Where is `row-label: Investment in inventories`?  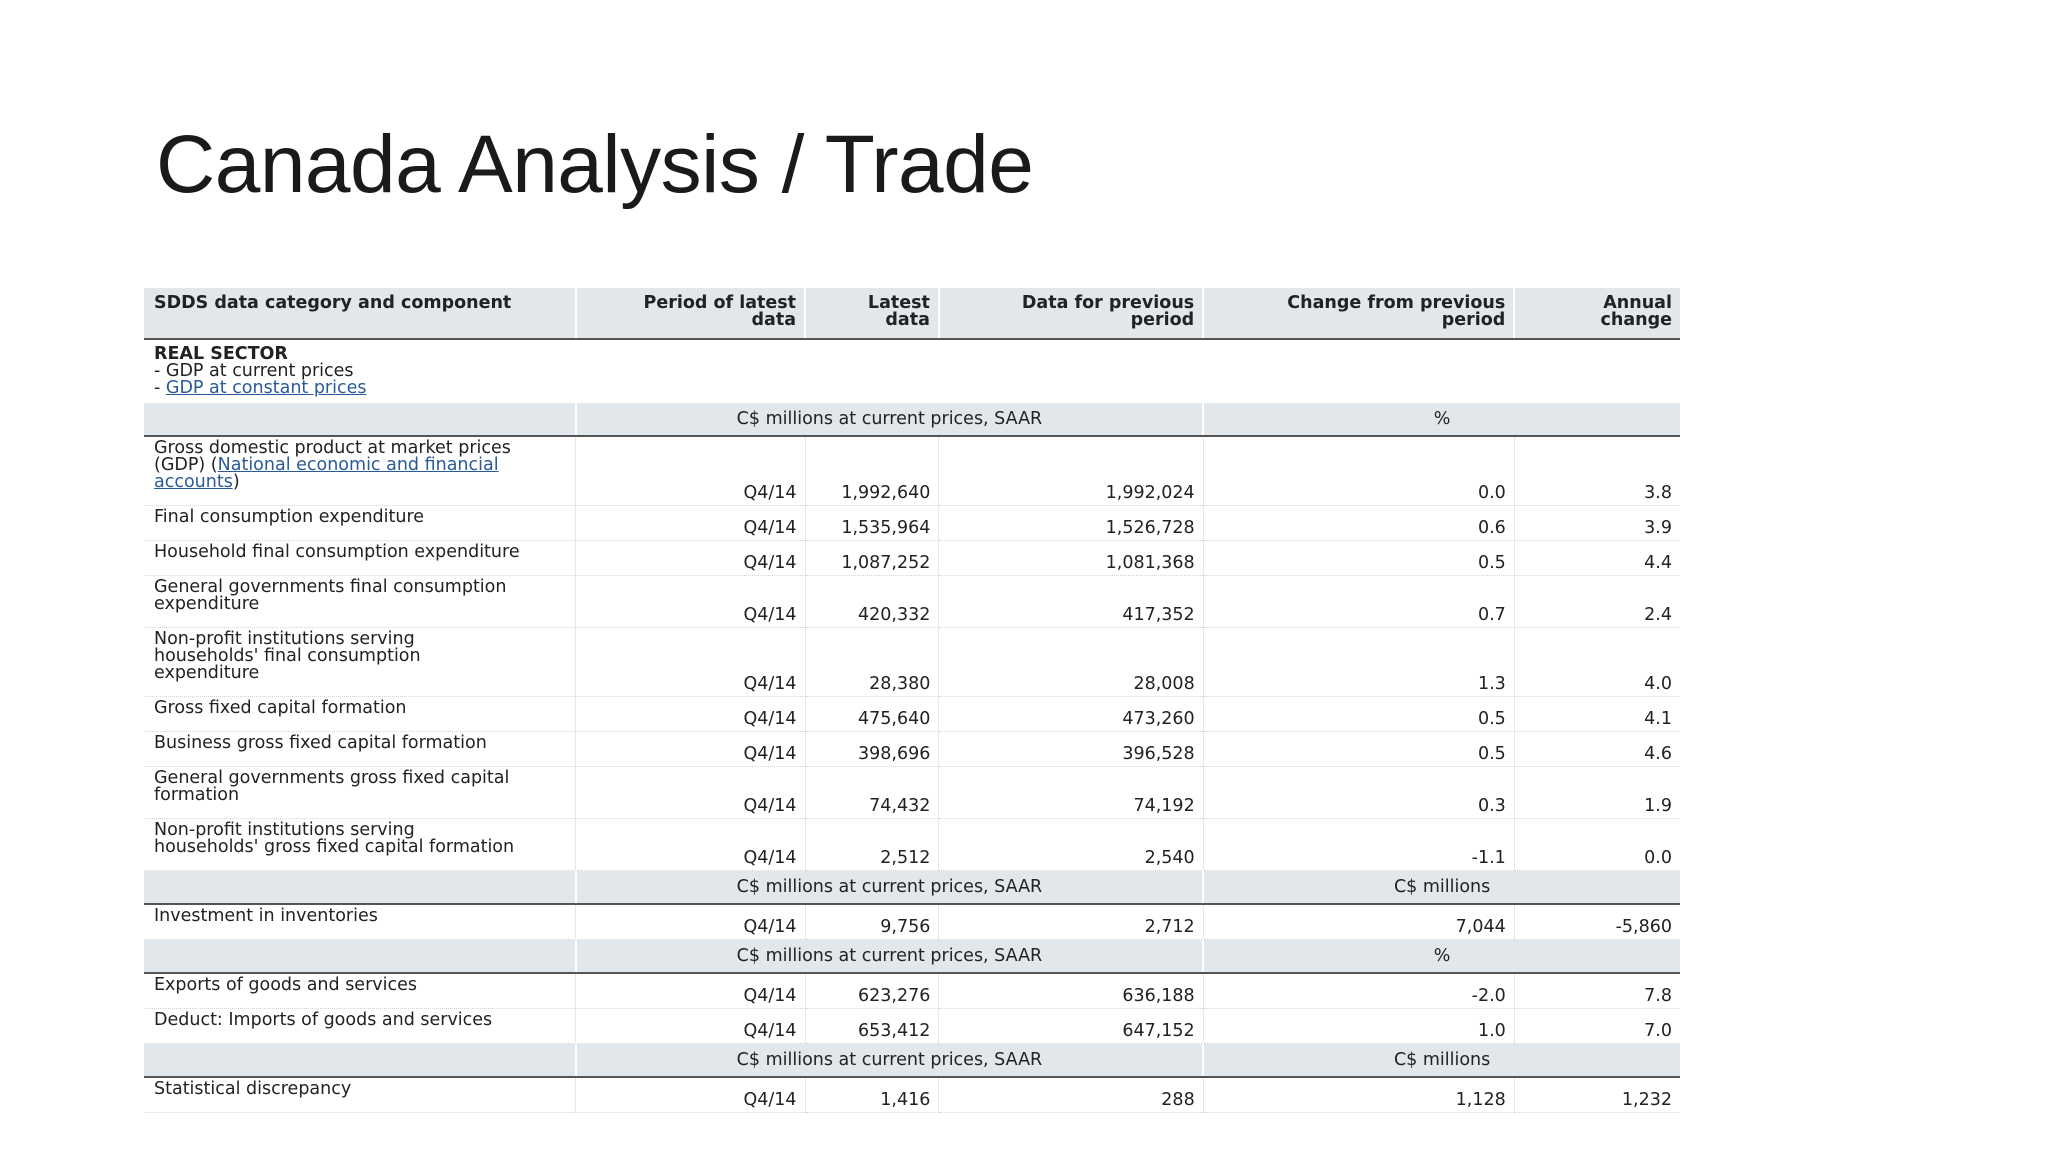 row-label: Investment in inventories is located at coordinates (360, 922).